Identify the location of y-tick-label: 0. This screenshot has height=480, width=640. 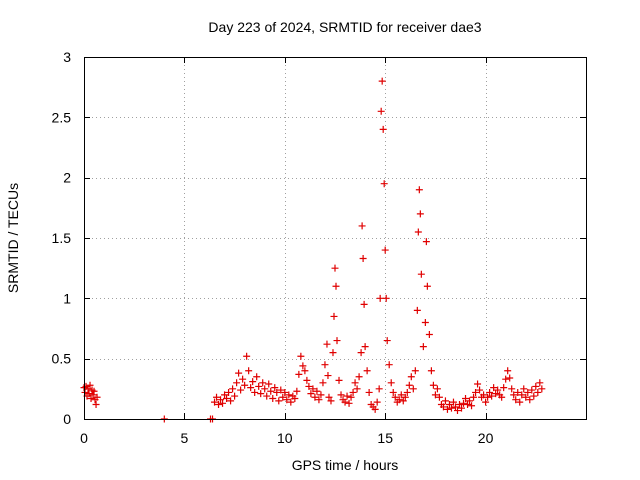
(67, 419).